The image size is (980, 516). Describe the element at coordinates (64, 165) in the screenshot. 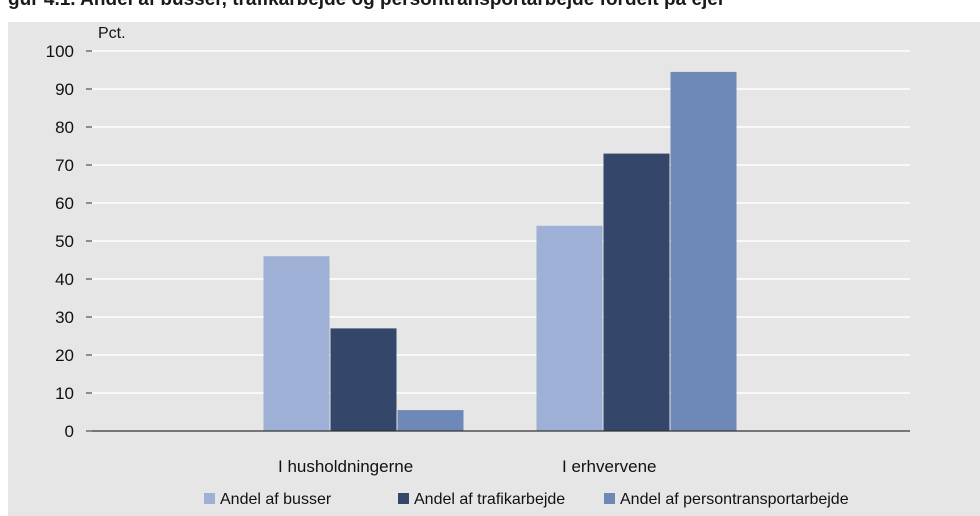

I see `y-tick-label: 70` at that location.